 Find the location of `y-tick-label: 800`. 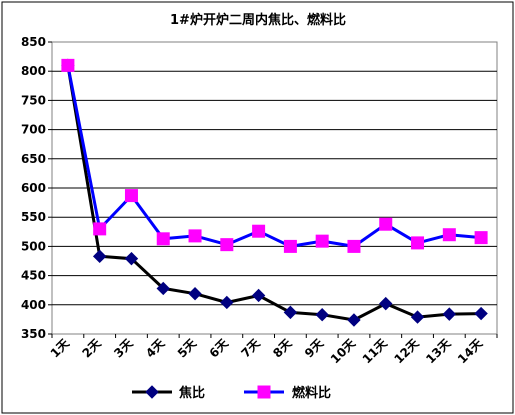

y-tick-label: 800 is located at coordinates (33, 71).